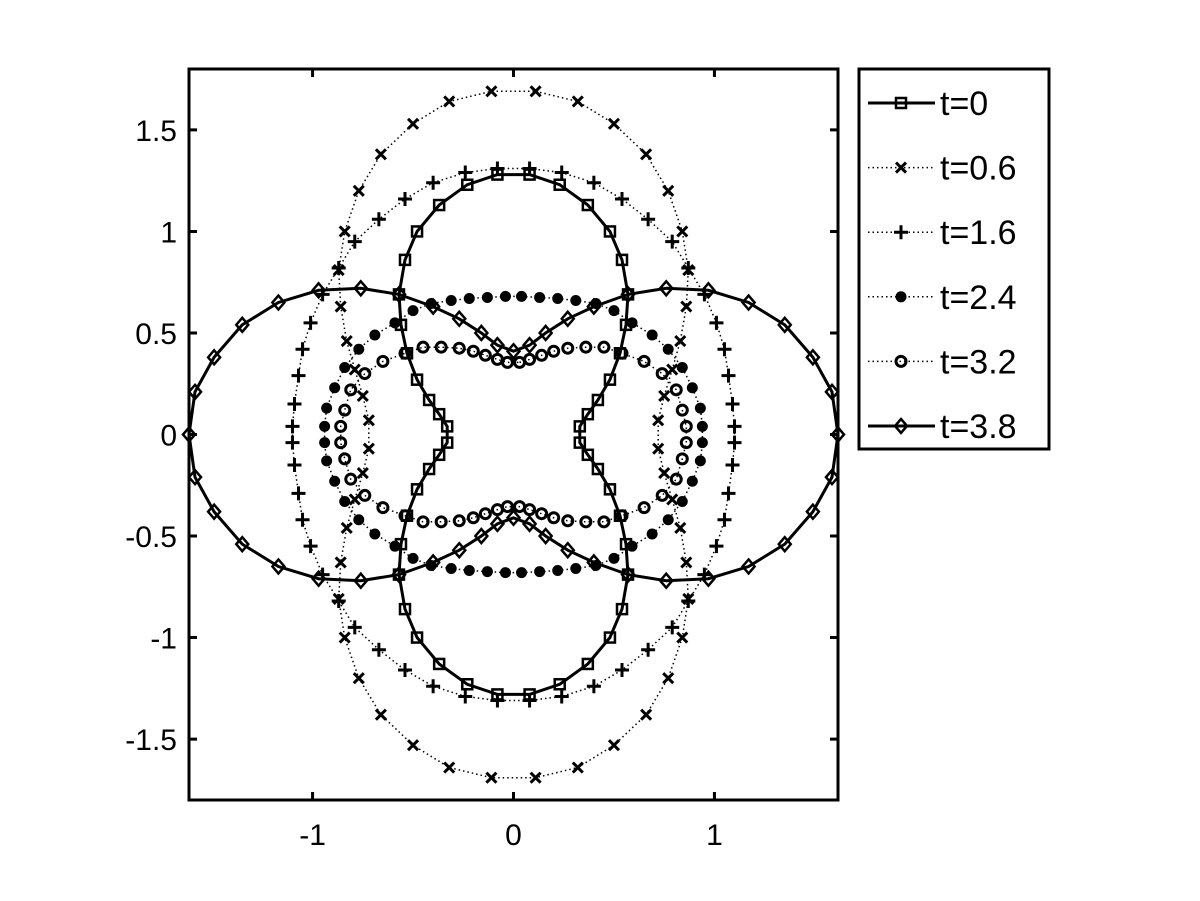 This screenshot has width=1200, height=901. Describe the element at coordinates (151, 537) in the screenshot. I see `y-tick-label: -0.5` at that location.